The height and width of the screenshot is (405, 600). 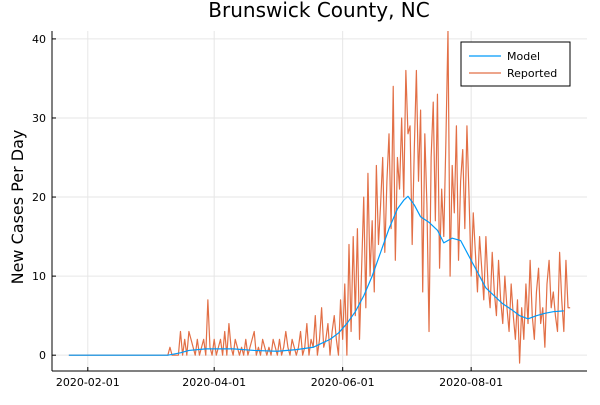 I want to click on x-tick-label-1: 2020-04-01, so click(x=214, y=382).